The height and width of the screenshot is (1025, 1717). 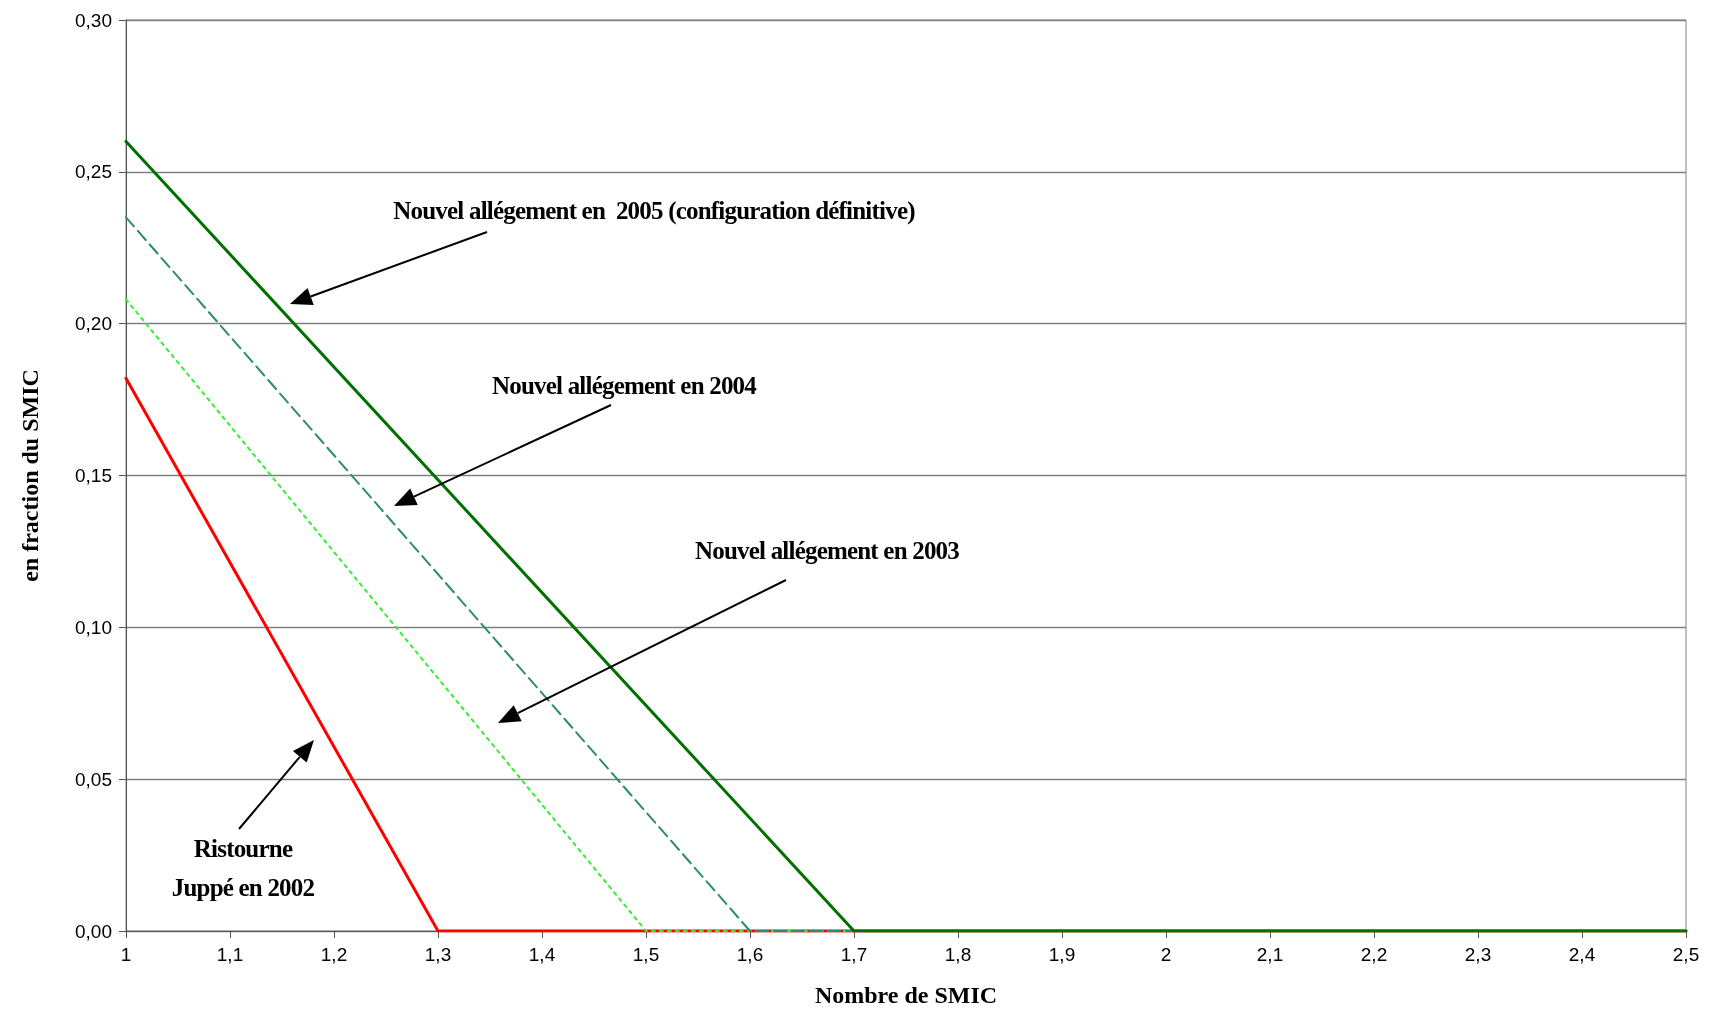 I want to click on x-tick-label: 1,8, so click(x=958, y=954).